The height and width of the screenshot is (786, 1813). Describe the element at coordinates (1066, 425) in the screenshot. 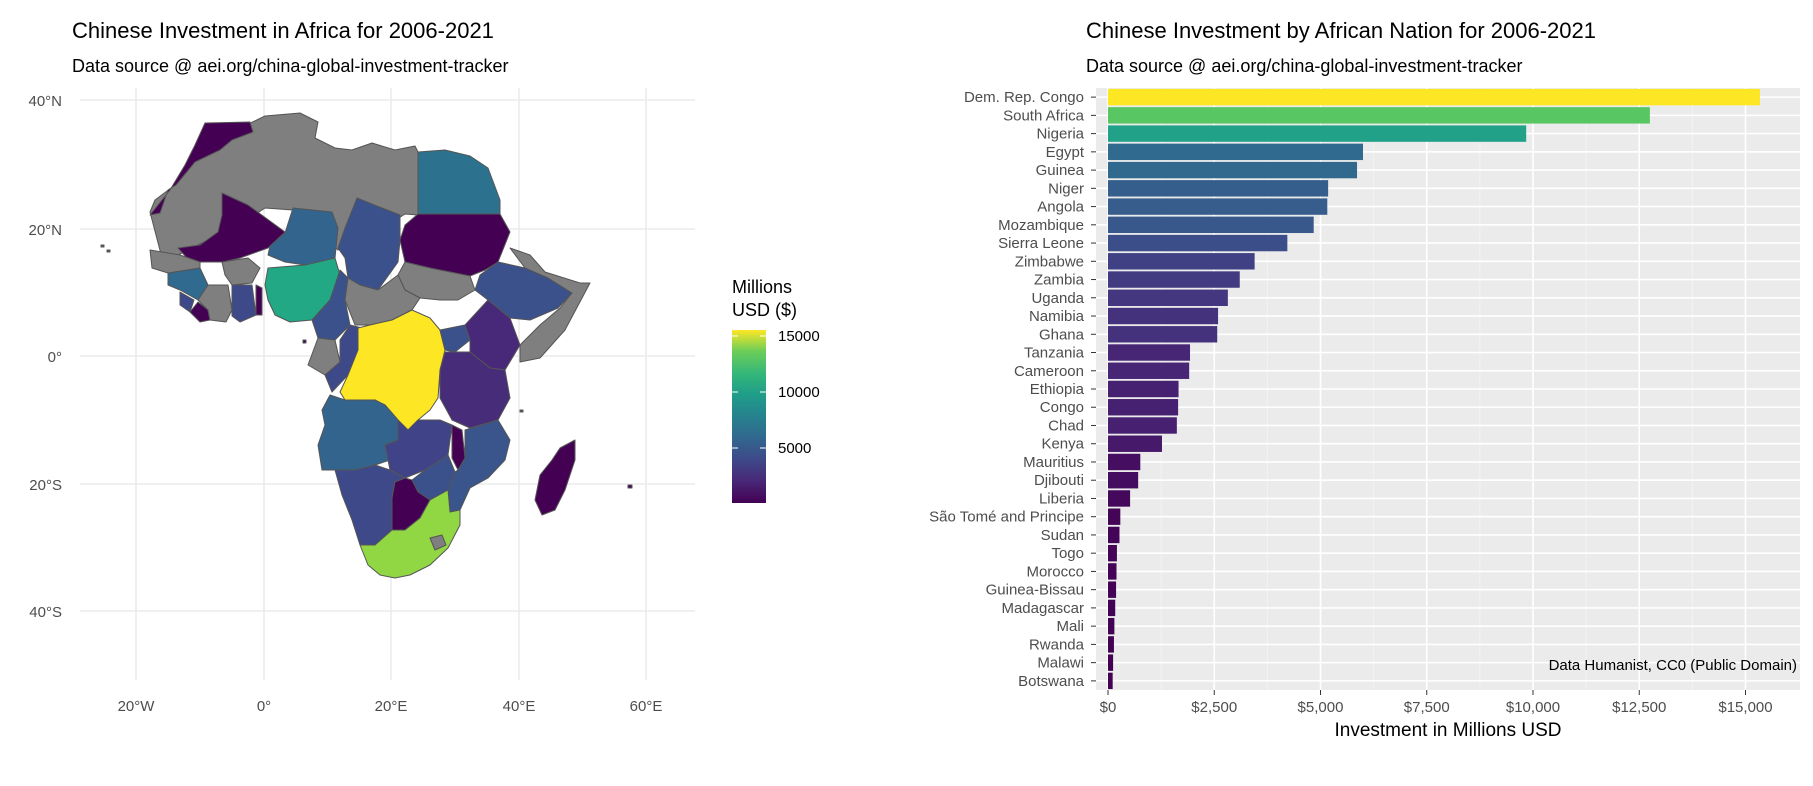

I see `category-label: Chad` at that location.